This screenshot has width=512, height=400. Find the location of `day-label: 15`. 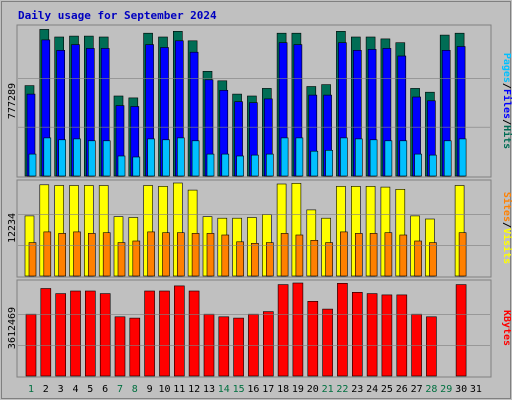

day-label: 15 is located at coordinates (239, 389).